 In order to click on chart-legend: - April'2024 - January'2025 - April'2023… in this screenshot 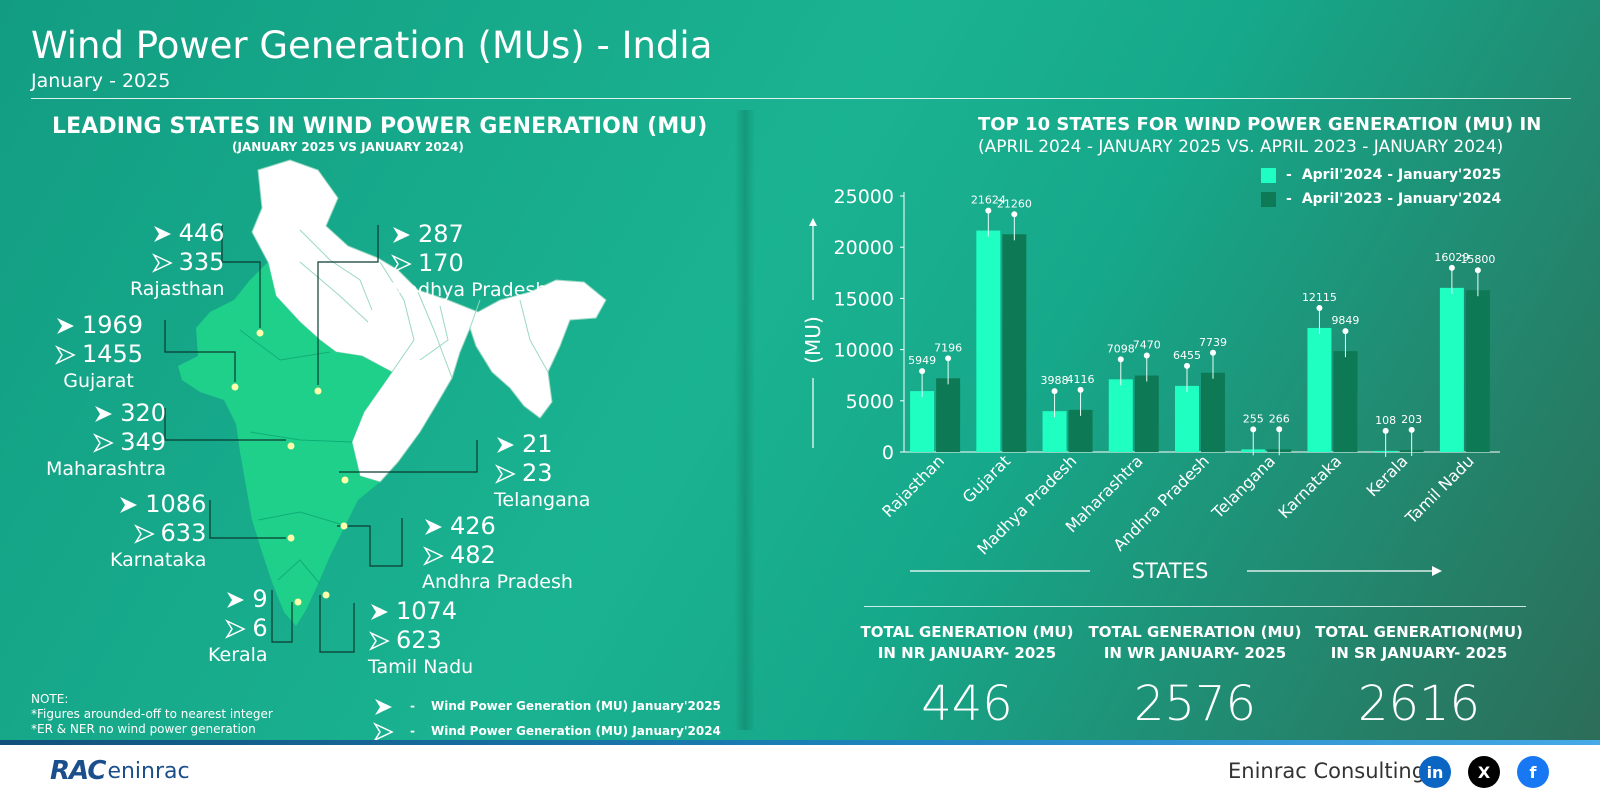, I will do `click(1381, 187)`.